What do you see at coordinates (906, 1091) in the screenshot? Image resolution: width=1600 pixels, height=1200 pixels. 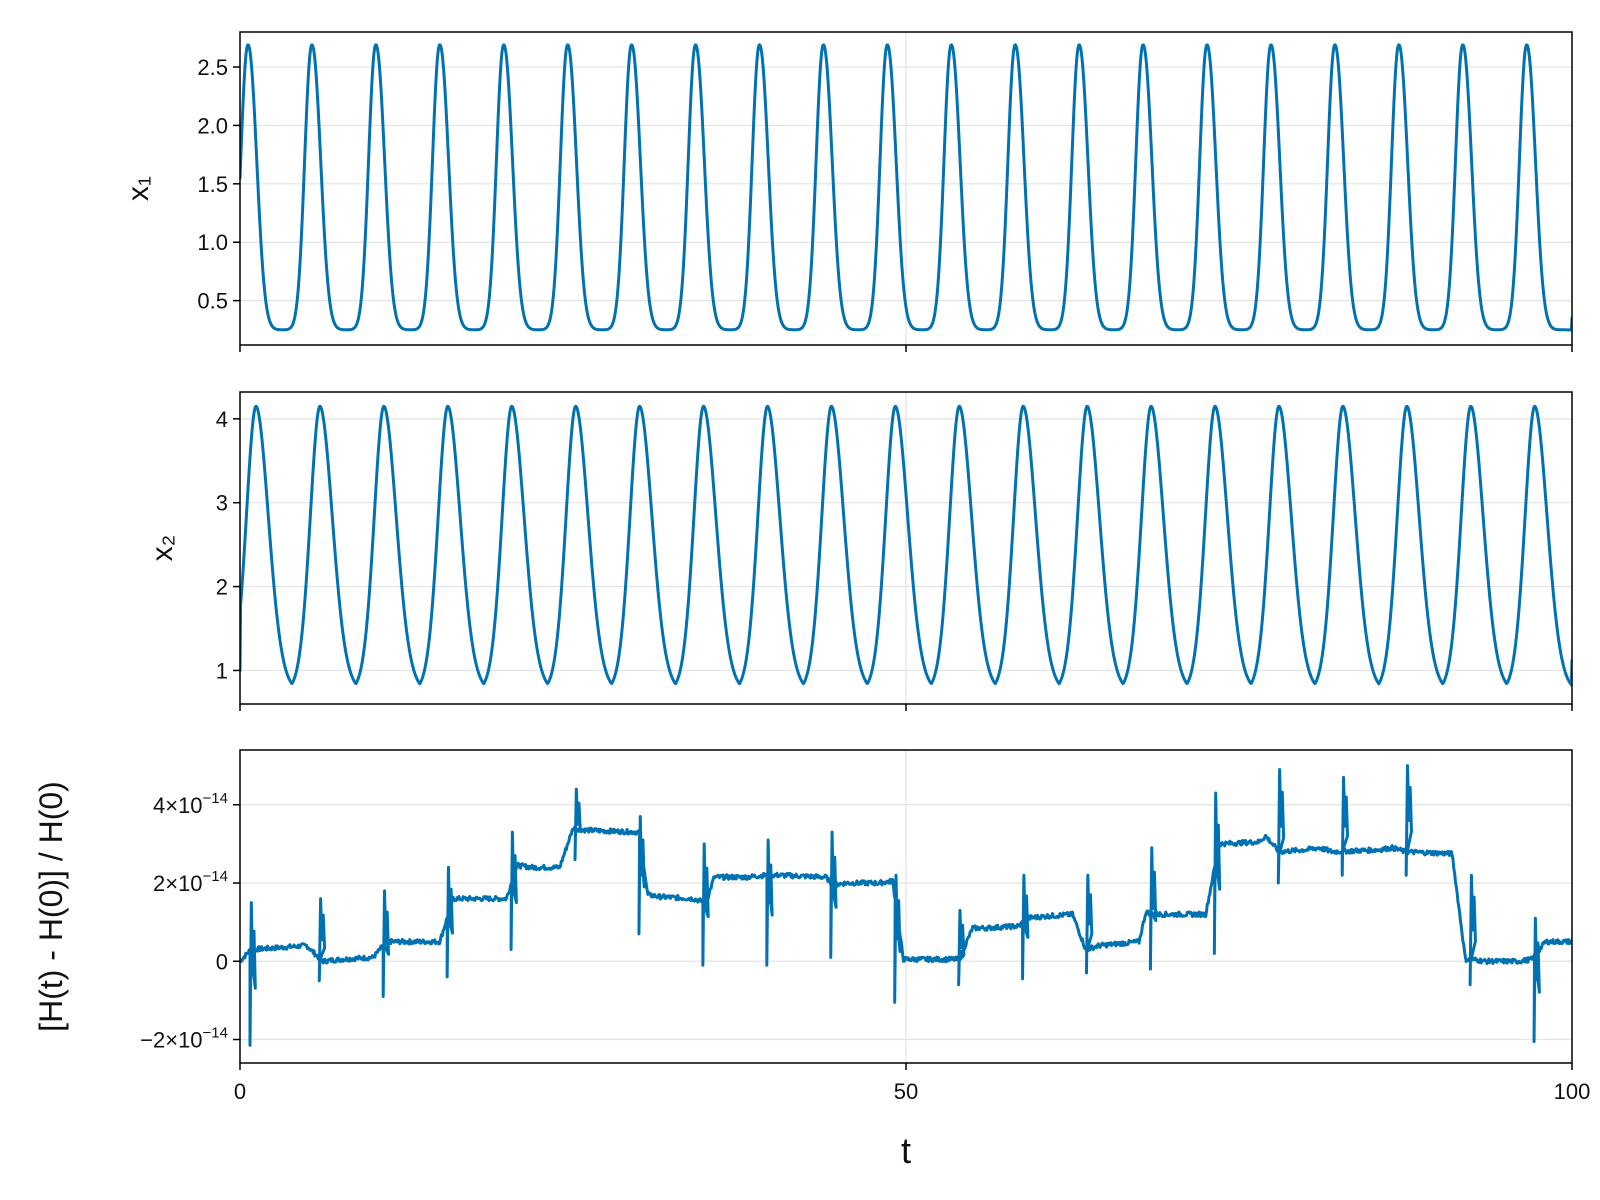 I see `x-tick-label: 50` at bounding box center [906, 1091].